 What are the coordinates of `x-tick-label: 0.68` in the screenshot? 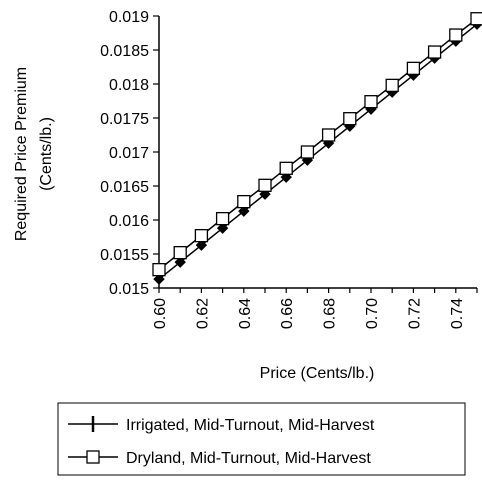 It's located at (330, 313).